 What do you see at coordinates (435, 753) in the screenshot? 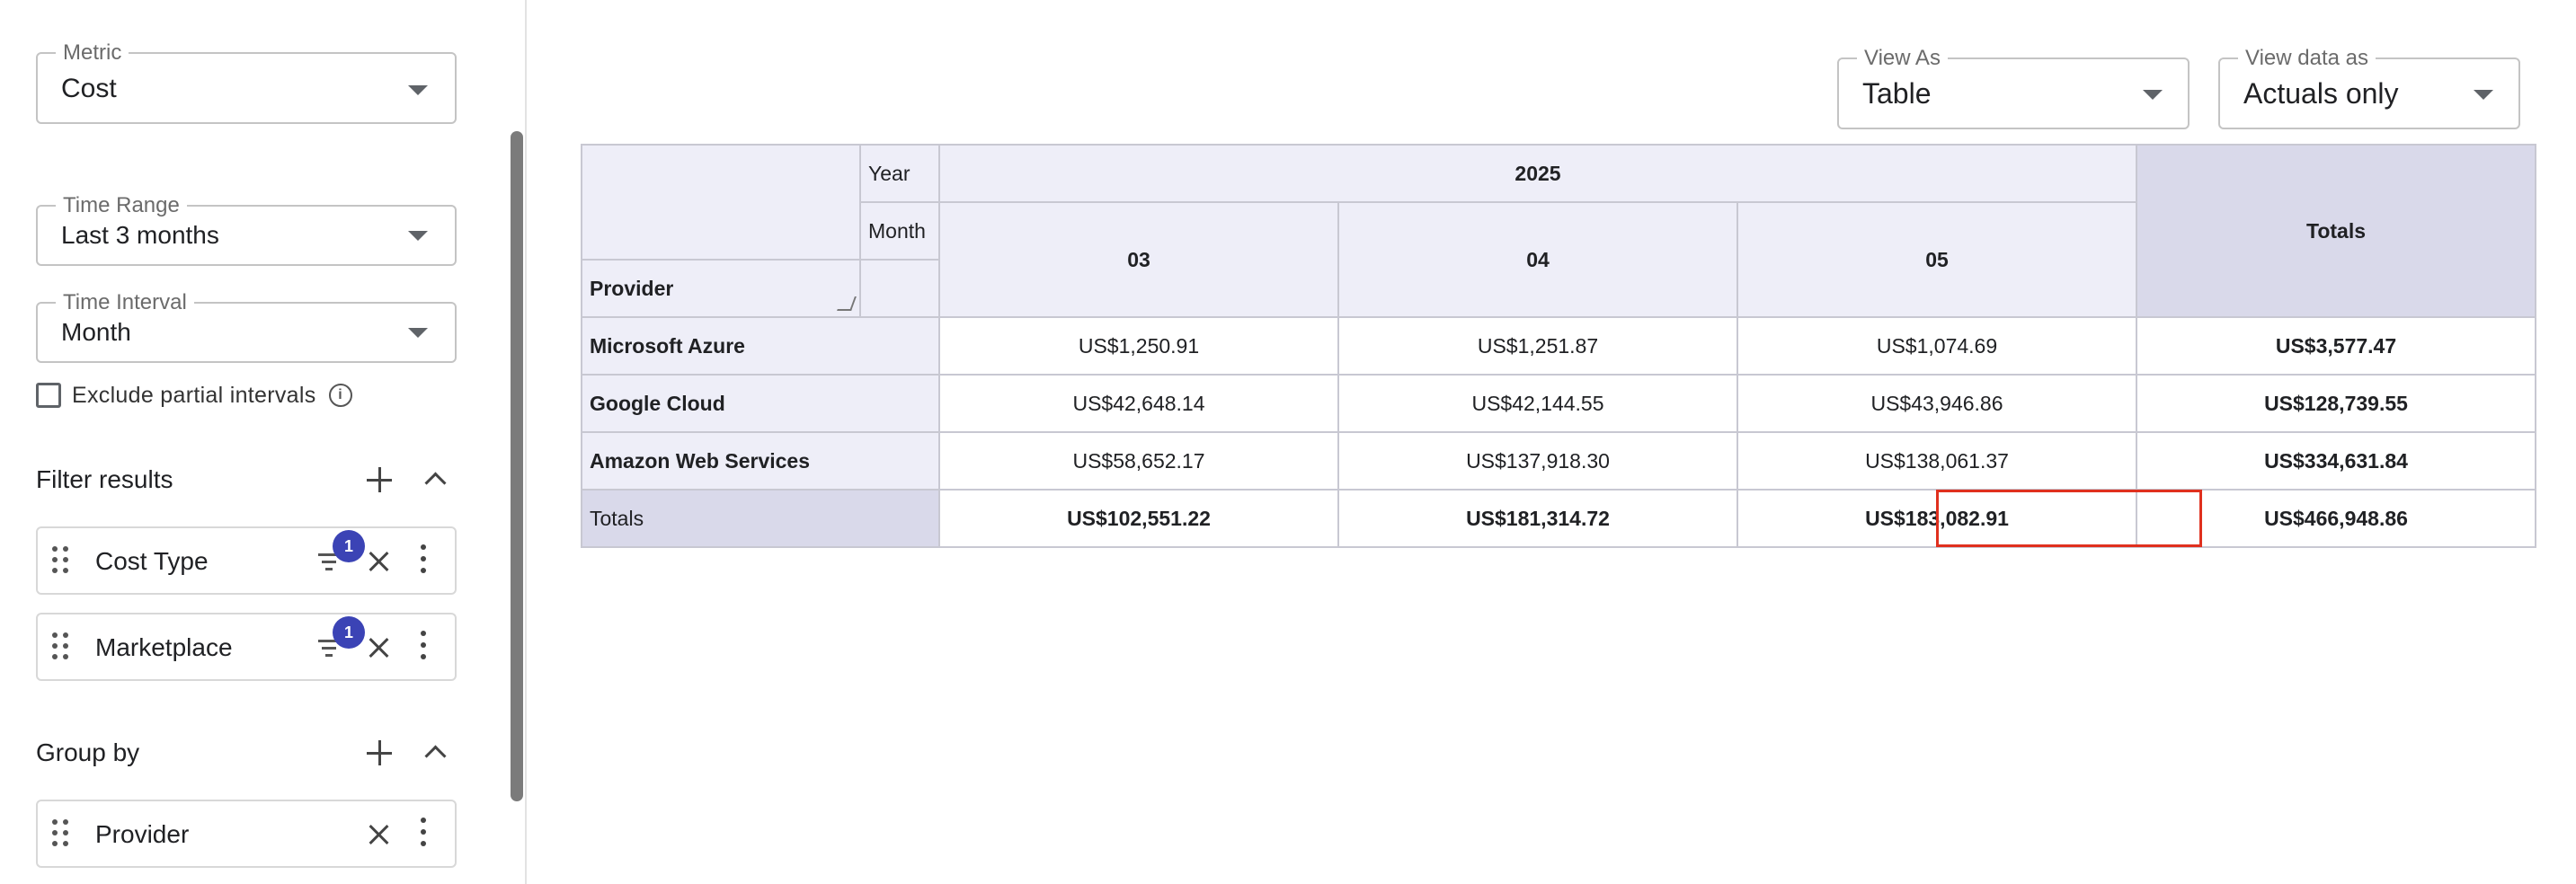
I see `collapse-group-by-icon` at bounding box center [435, 753].